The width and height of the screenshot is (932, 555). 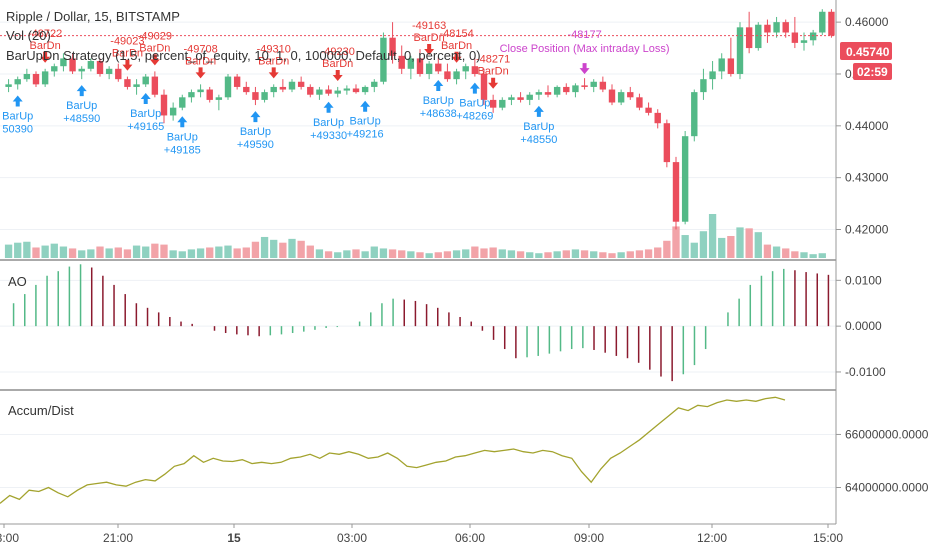 What do you see at coordinates (9, 538) in the screenshot?
I see `time-tick-label: 18:00` at bounding box center [9, 538].